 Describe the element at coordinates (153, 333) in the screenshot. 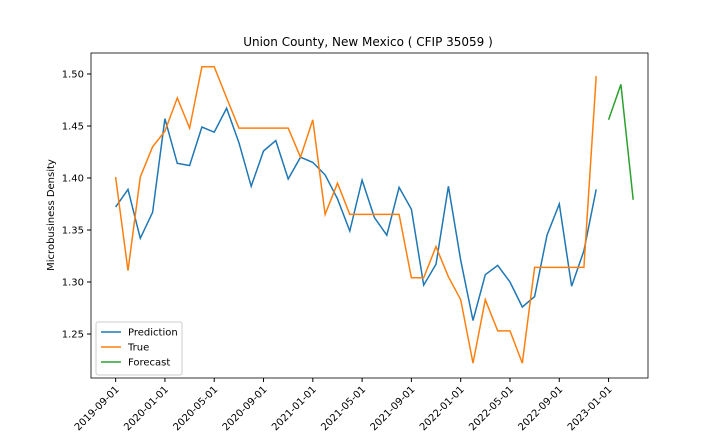

I see `legend-label: Prediction` at that location.